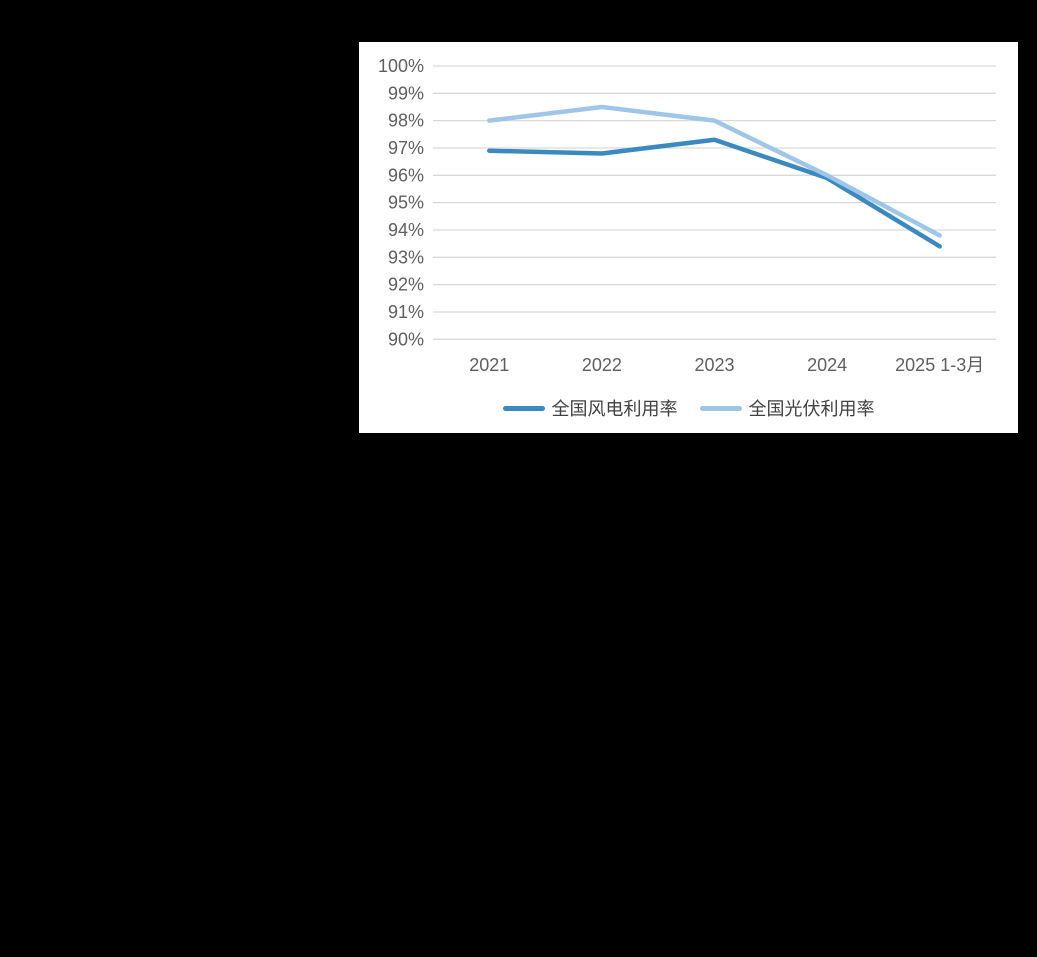 This screenshot has width=1037, height=957. I want to click on x-axis-tick-label: 2022, so click(602, 365).